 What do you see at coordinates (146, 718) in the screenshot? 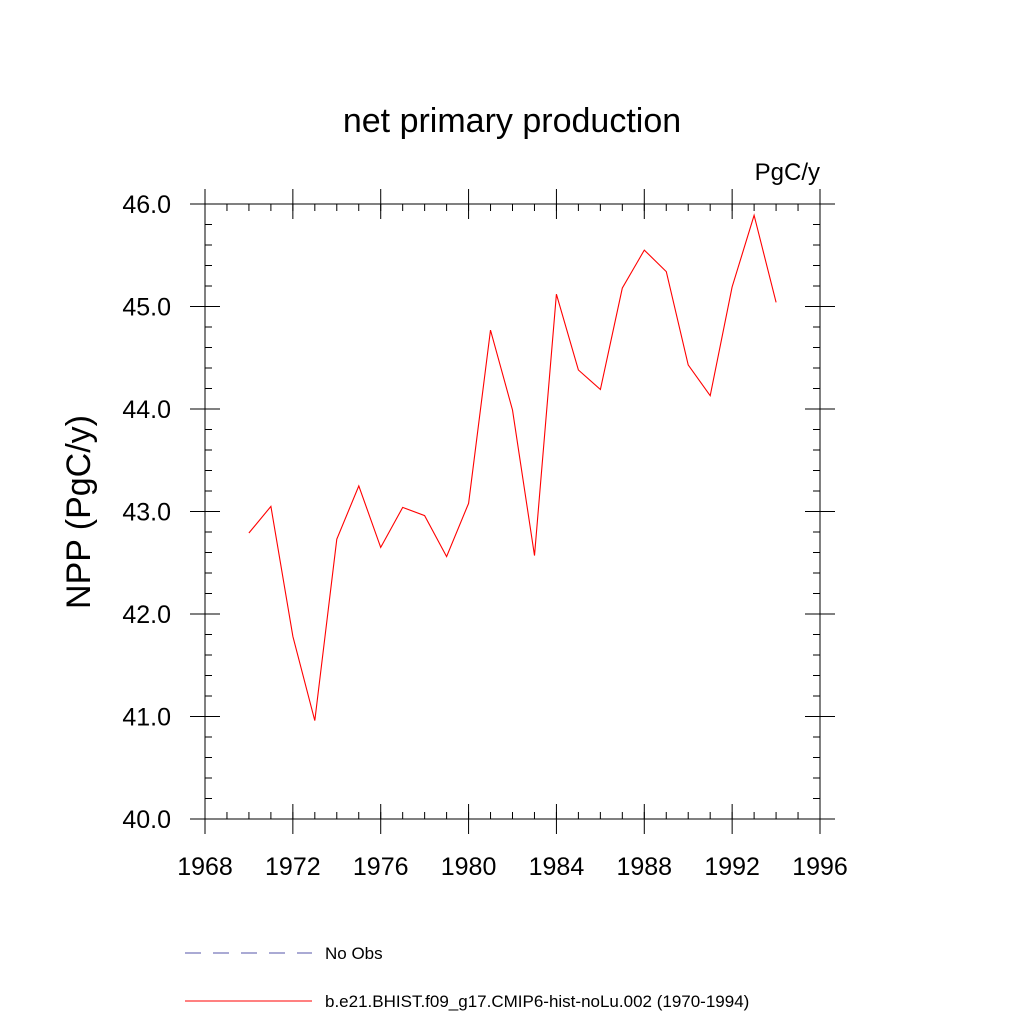
I see `y-tick-label: 41.0` at bounding box center [146, 718].